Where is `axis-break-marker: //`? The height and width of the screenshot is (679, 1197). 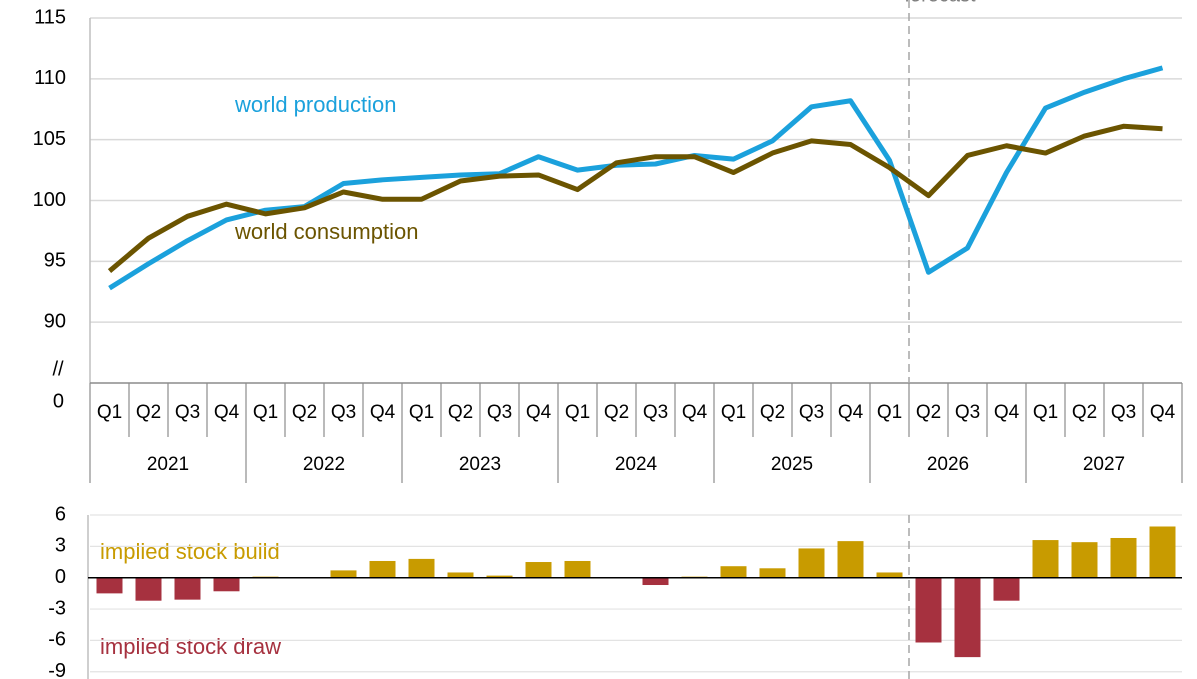 axis-break-marker: // is located at coordinates (58, 369).